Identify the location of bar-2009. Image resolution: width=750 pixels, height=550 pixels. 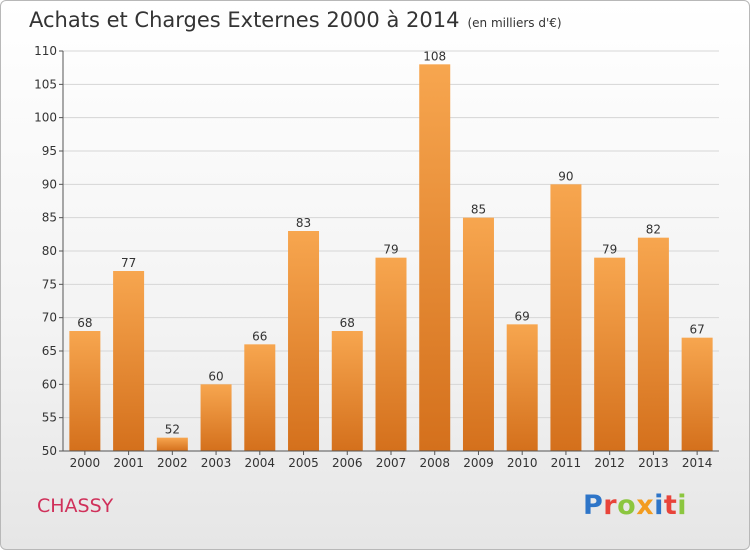
(478, 334).